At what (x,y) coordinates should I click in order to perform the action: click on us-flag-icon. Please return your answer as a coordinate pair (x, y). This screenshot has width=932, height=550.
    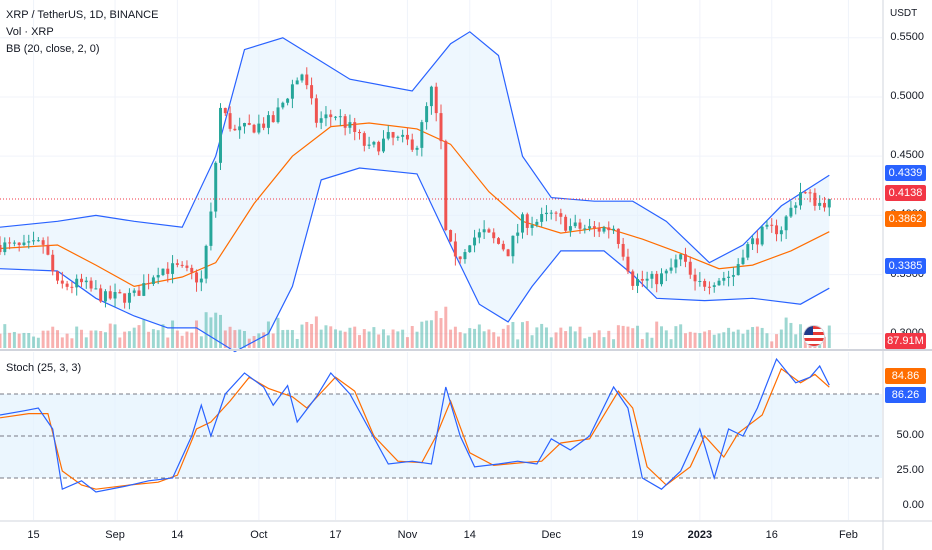
    Looking at the image, I should click on (814, 336).